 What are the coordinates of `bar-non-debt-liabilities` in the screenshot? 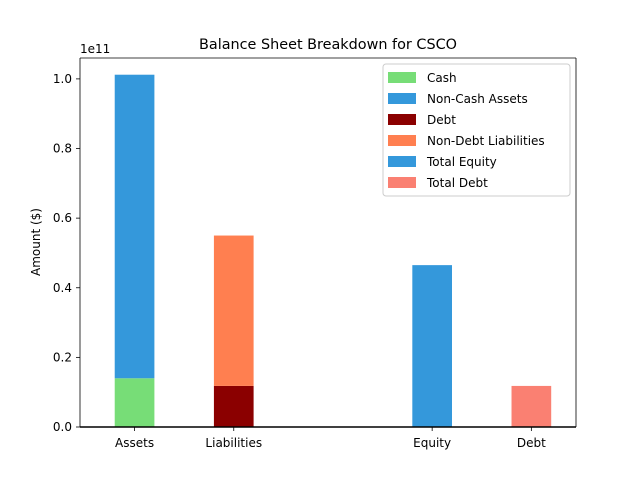 It's located at (233, 310).